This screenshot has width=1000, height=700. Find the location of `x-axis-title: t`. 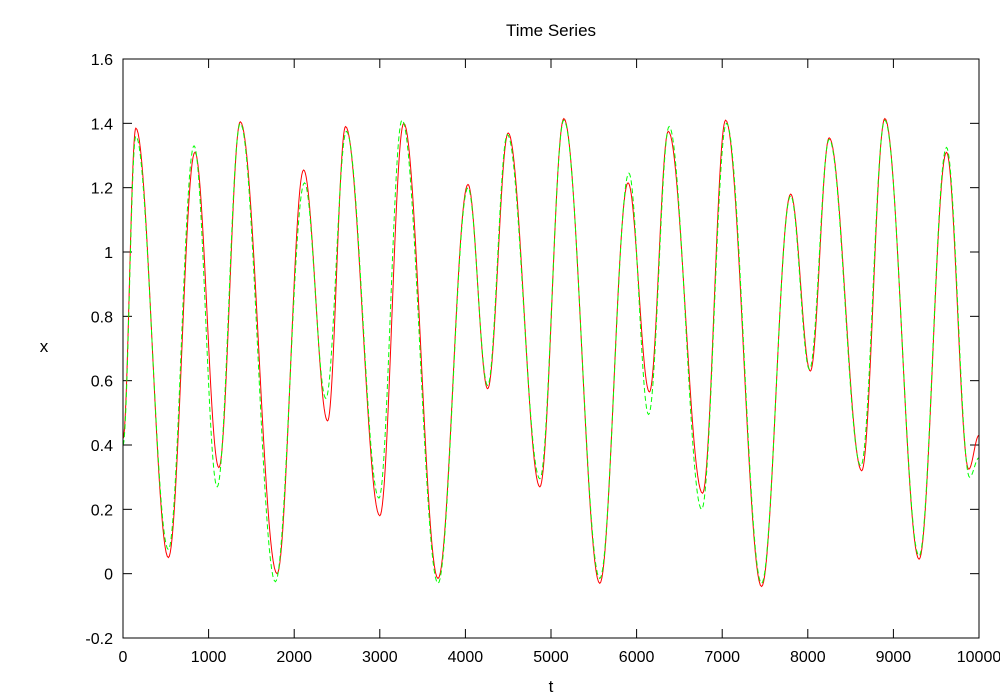

x-axis-title: t is located at coordinates (551, 686).